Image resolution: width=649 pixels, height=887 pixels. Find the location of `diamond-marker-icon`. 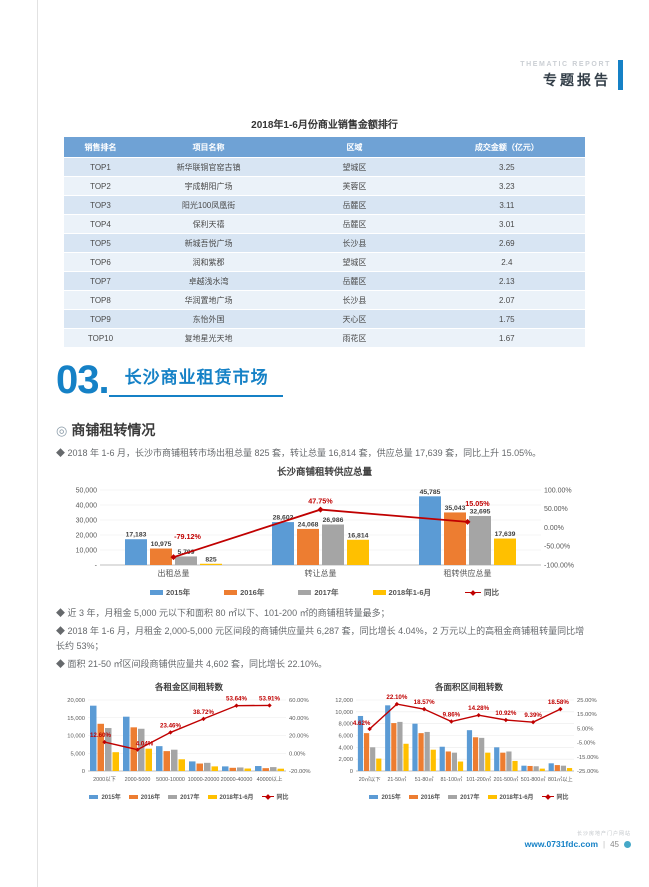

diamond-marker-icon is located at coordinates (267, 796).